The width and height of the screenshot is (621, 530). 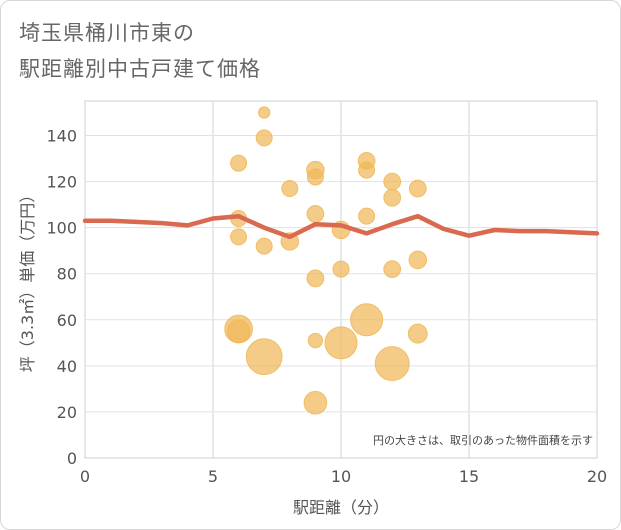 What do you see at coordinates (61, 228) in the screenshot?
I see `y-tick-label: 100` at bounding box center [61, 228].